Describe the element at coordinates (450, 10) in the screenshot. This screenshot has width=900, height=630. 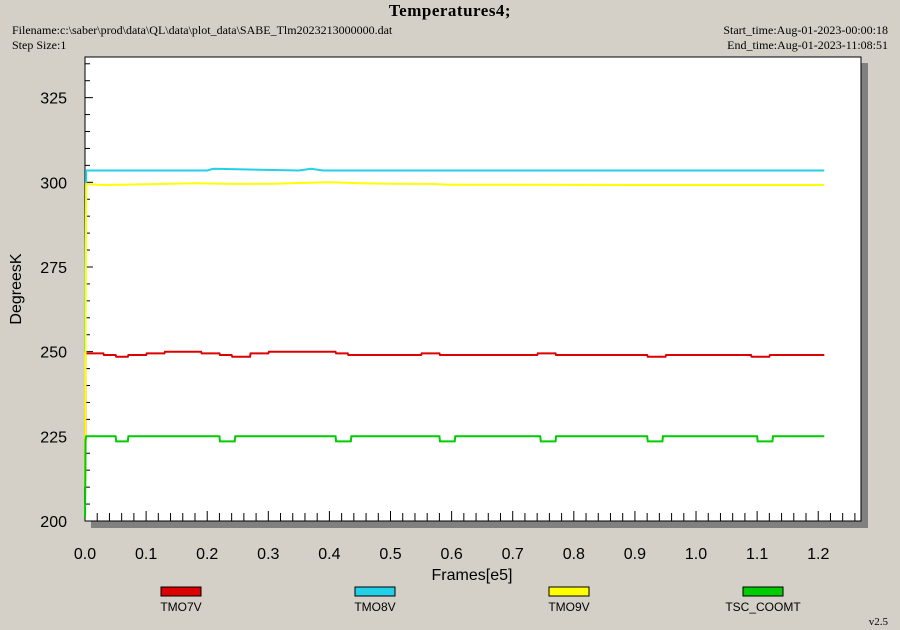
I see `chart-title: Temperatures4;` at that location.